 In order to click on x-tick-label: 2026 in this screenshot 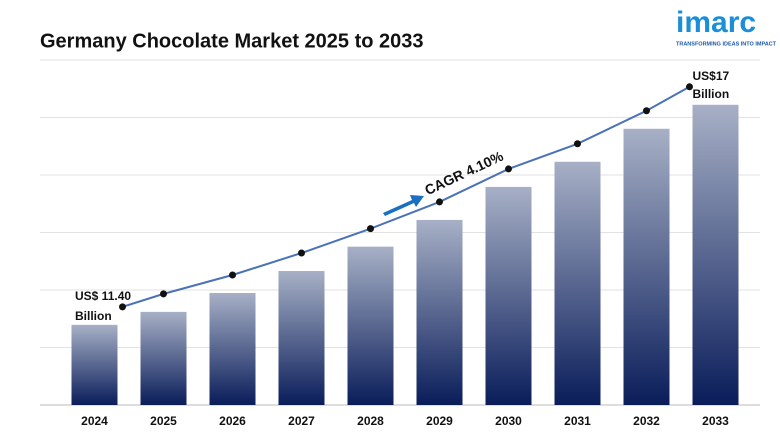, I will do `click(232, 421)`.